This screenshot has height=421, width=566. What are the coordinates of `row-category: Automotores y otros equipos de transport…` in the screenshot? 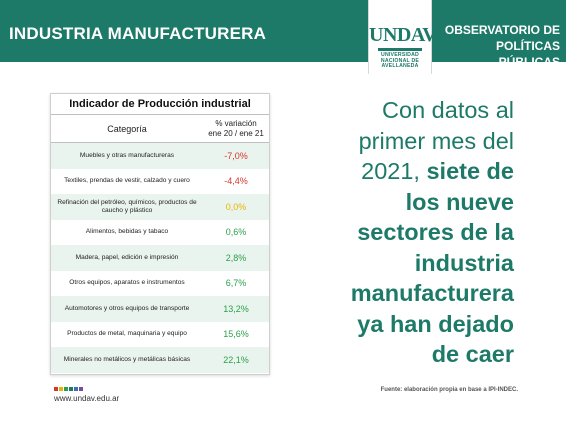 It's located at (127, 308).